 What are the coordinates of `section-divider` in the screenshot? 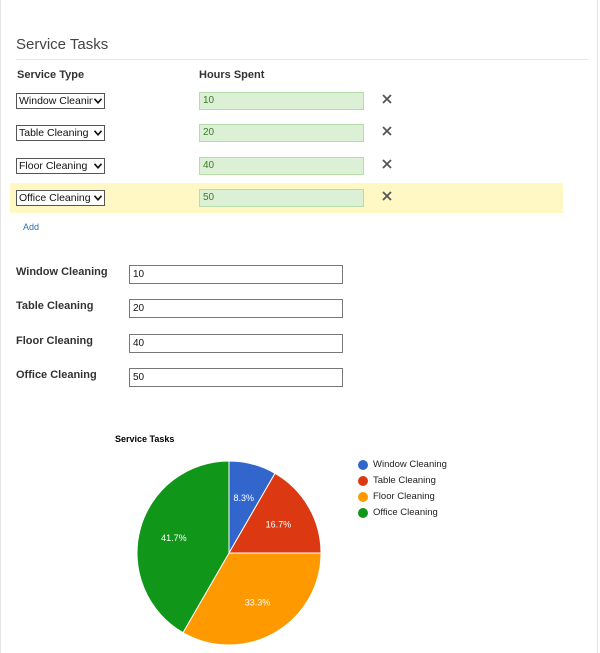 It's located at (302, 59).